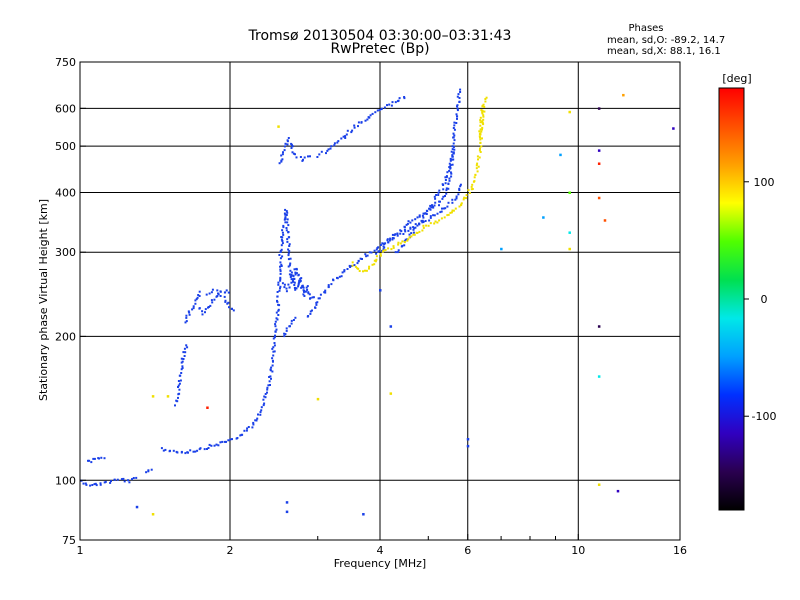 The width and height of the screenshot is (800, 600). Describe the element at coordinates (764, 182) in the screenshot. I see `colorbar-tick-label: 100` at that location.